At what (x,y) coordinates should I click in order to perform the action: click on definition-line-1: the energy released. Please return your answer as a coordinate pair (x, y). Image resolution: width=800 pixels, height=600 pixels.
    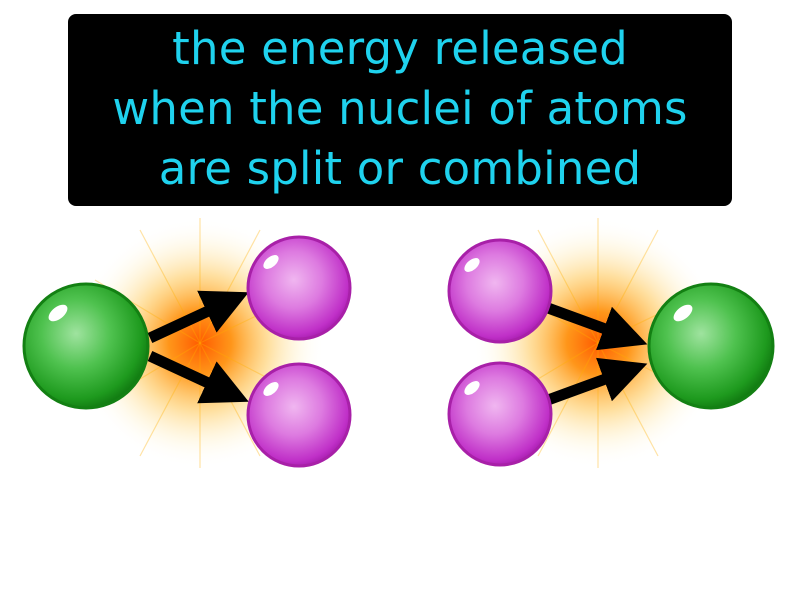
    Looking at the image, I should click on (400, 48).